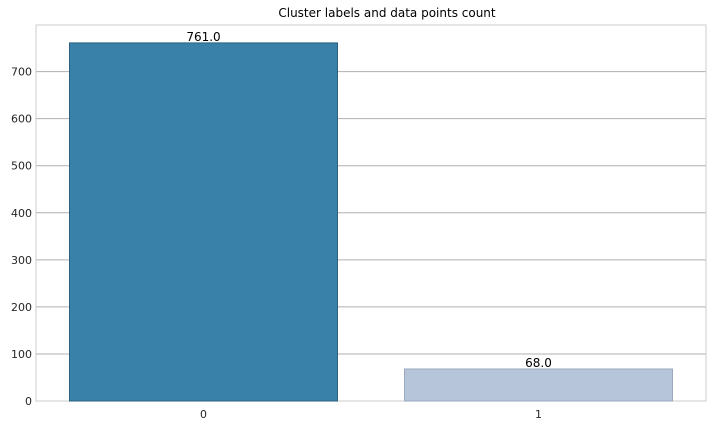 Image resolution: width=711 pixels, height=428 pixels. Describe the element at coordinates (21, 260) in the screenshot. I see `y-tick-label: 300` at that location.